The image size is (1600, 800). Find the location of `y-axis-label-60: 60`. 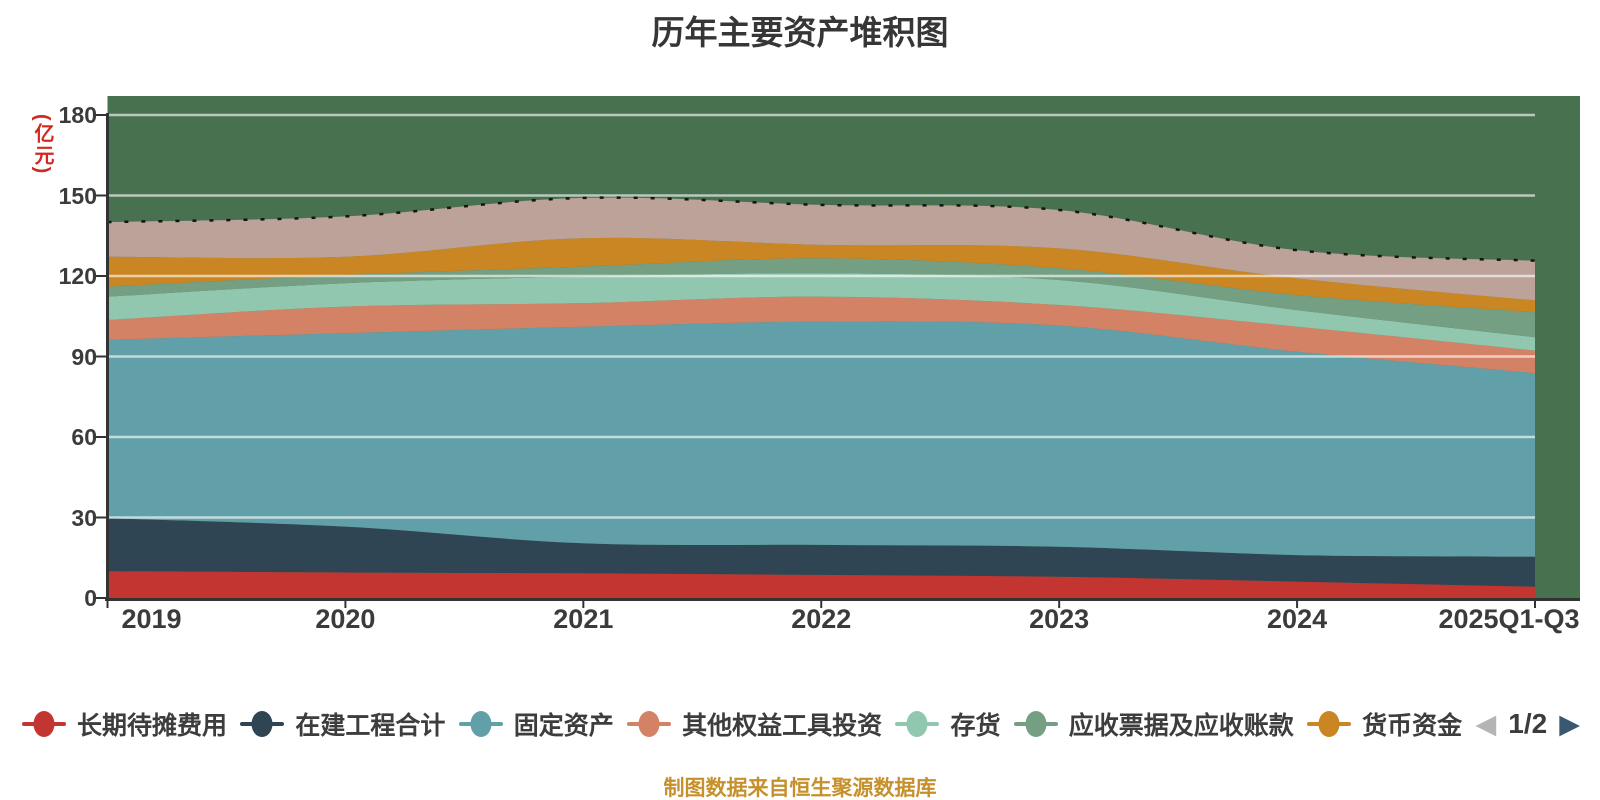

y-axis-label-60: 60 is located at coordinates (84, 437).